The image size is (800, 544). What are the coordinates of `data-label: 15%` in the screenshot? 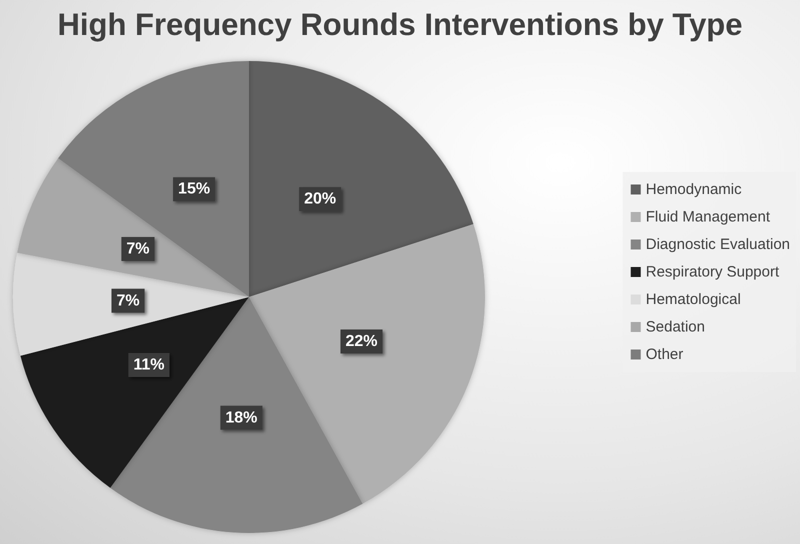 It's located at (194, 189).